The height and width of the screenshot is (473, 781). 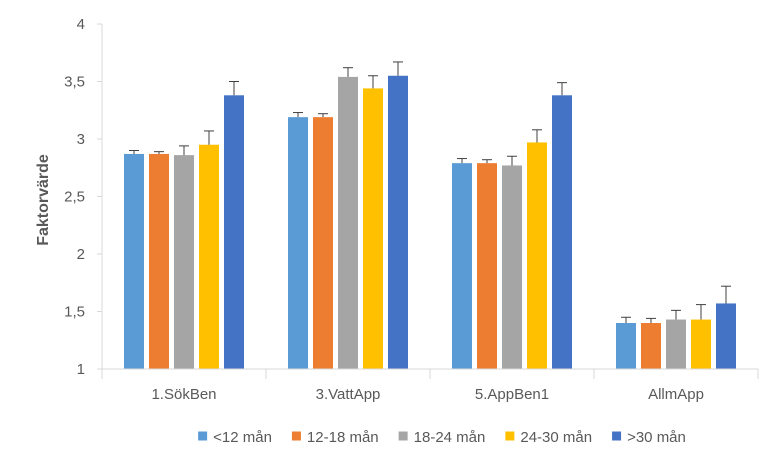 I want to click on legend-label: 18-24 mån, so click(x=450, y=437).